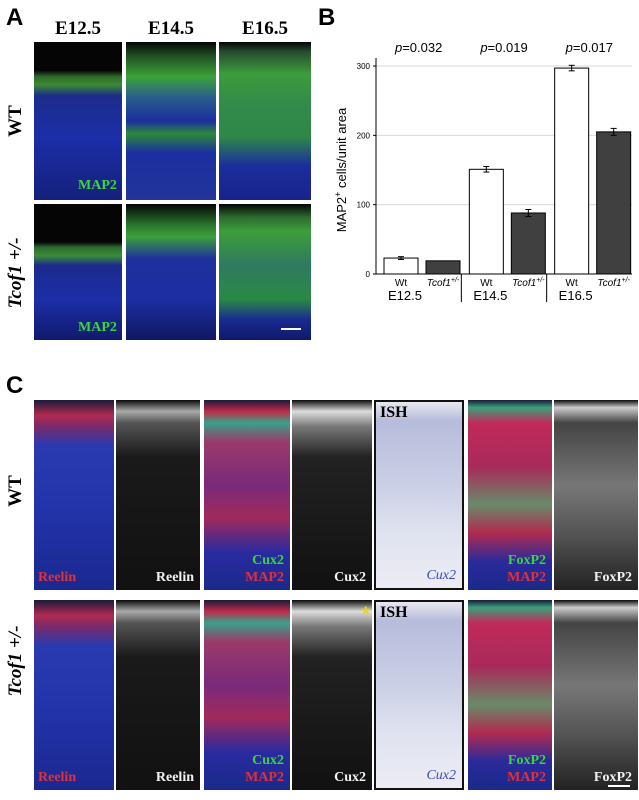 The image size is (639, 800). I want to click on p-value: p=0.019, so click(503, 47).